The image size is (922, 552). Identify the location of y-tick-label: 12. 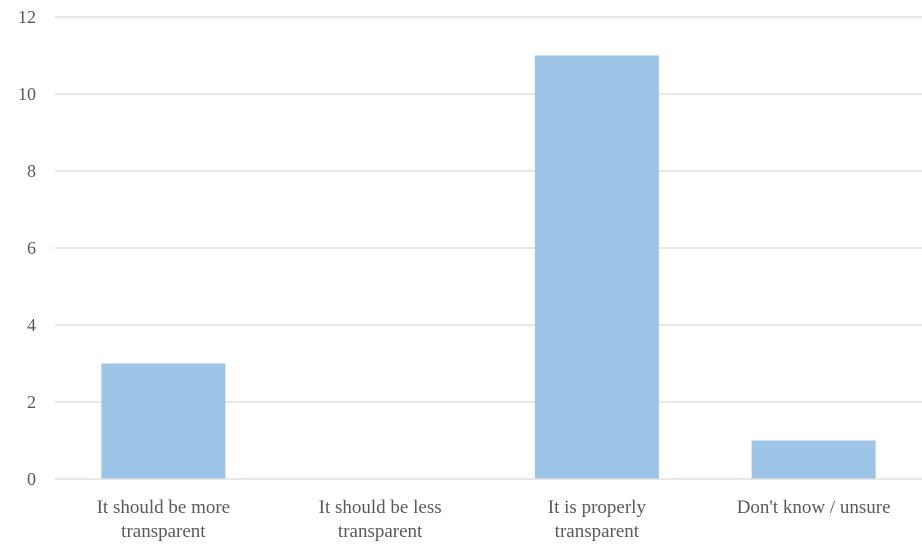
(27, 17).